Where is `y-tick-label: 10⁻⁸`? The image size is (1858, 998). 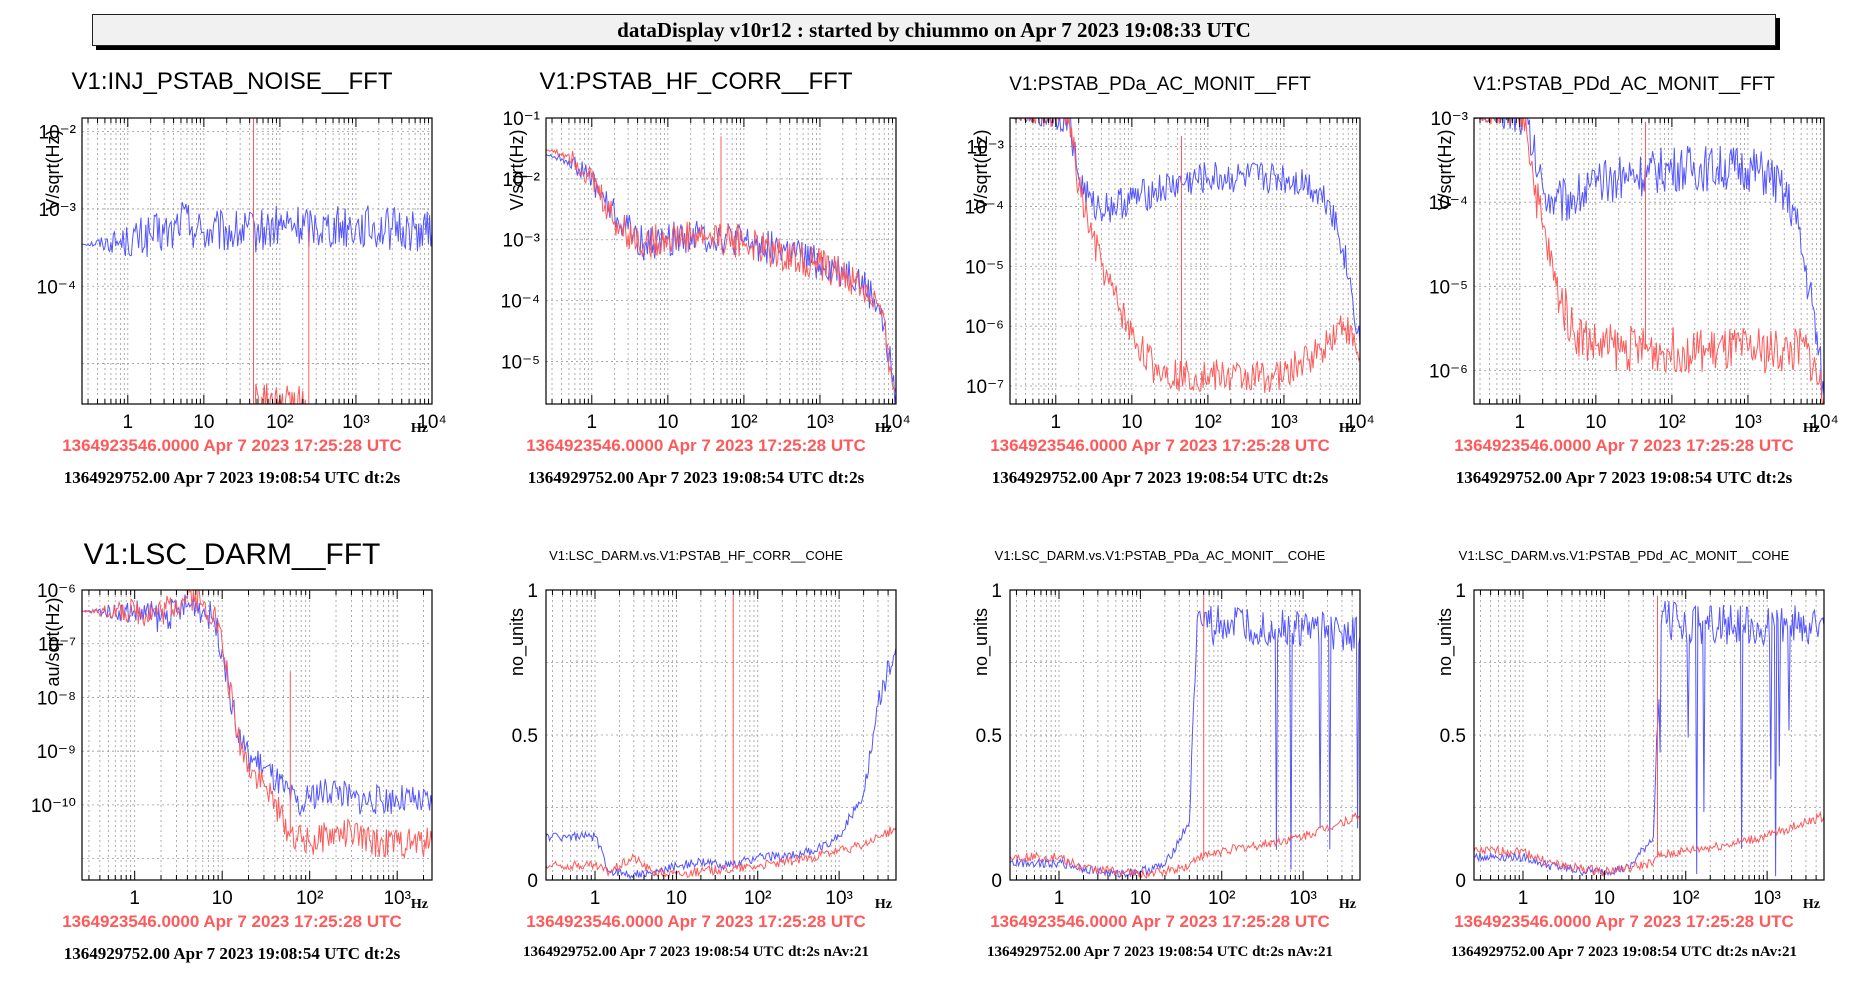 y-tick-label: 10⁻⁸ is located at coordinates (56, 698).